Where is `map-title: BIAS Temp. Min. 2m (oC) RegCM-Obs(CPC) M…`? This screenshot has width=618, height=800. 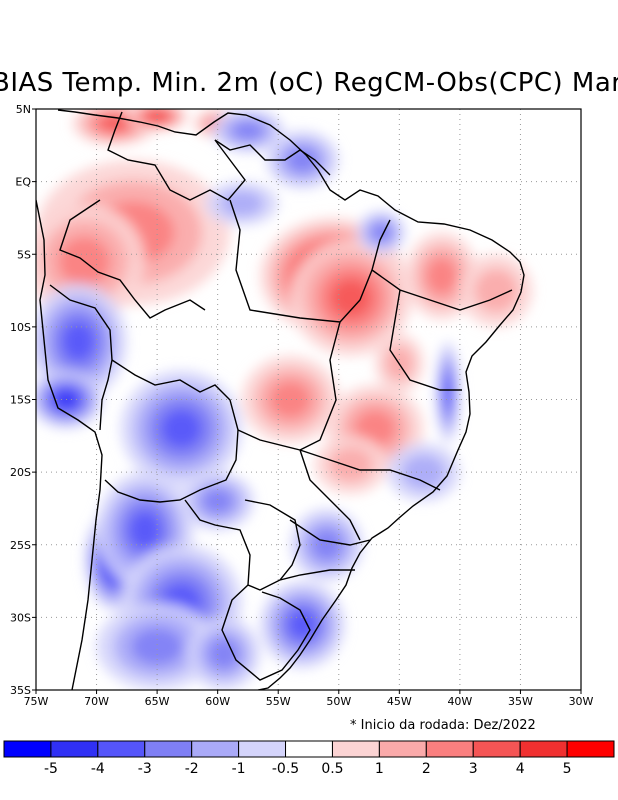 map-title: BIAS Temp. Min. 2m (oC) RegCM-Obs(CPC) M… is located at coordinates (309, 83).